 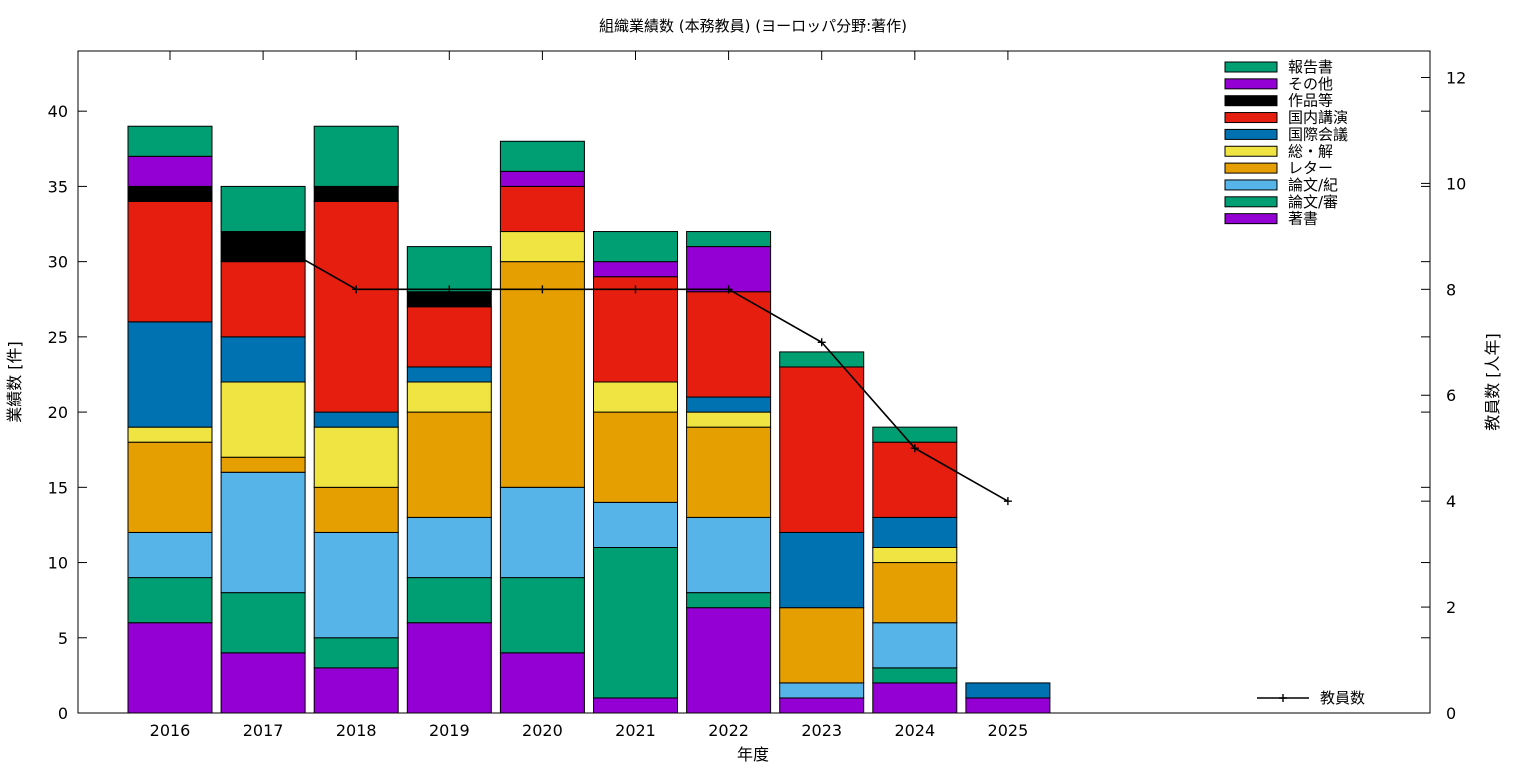 What do you see at coordinates (58, 563) in the screenshot?
I see `y-tick-label: 10` at bounding box center [58, 563].